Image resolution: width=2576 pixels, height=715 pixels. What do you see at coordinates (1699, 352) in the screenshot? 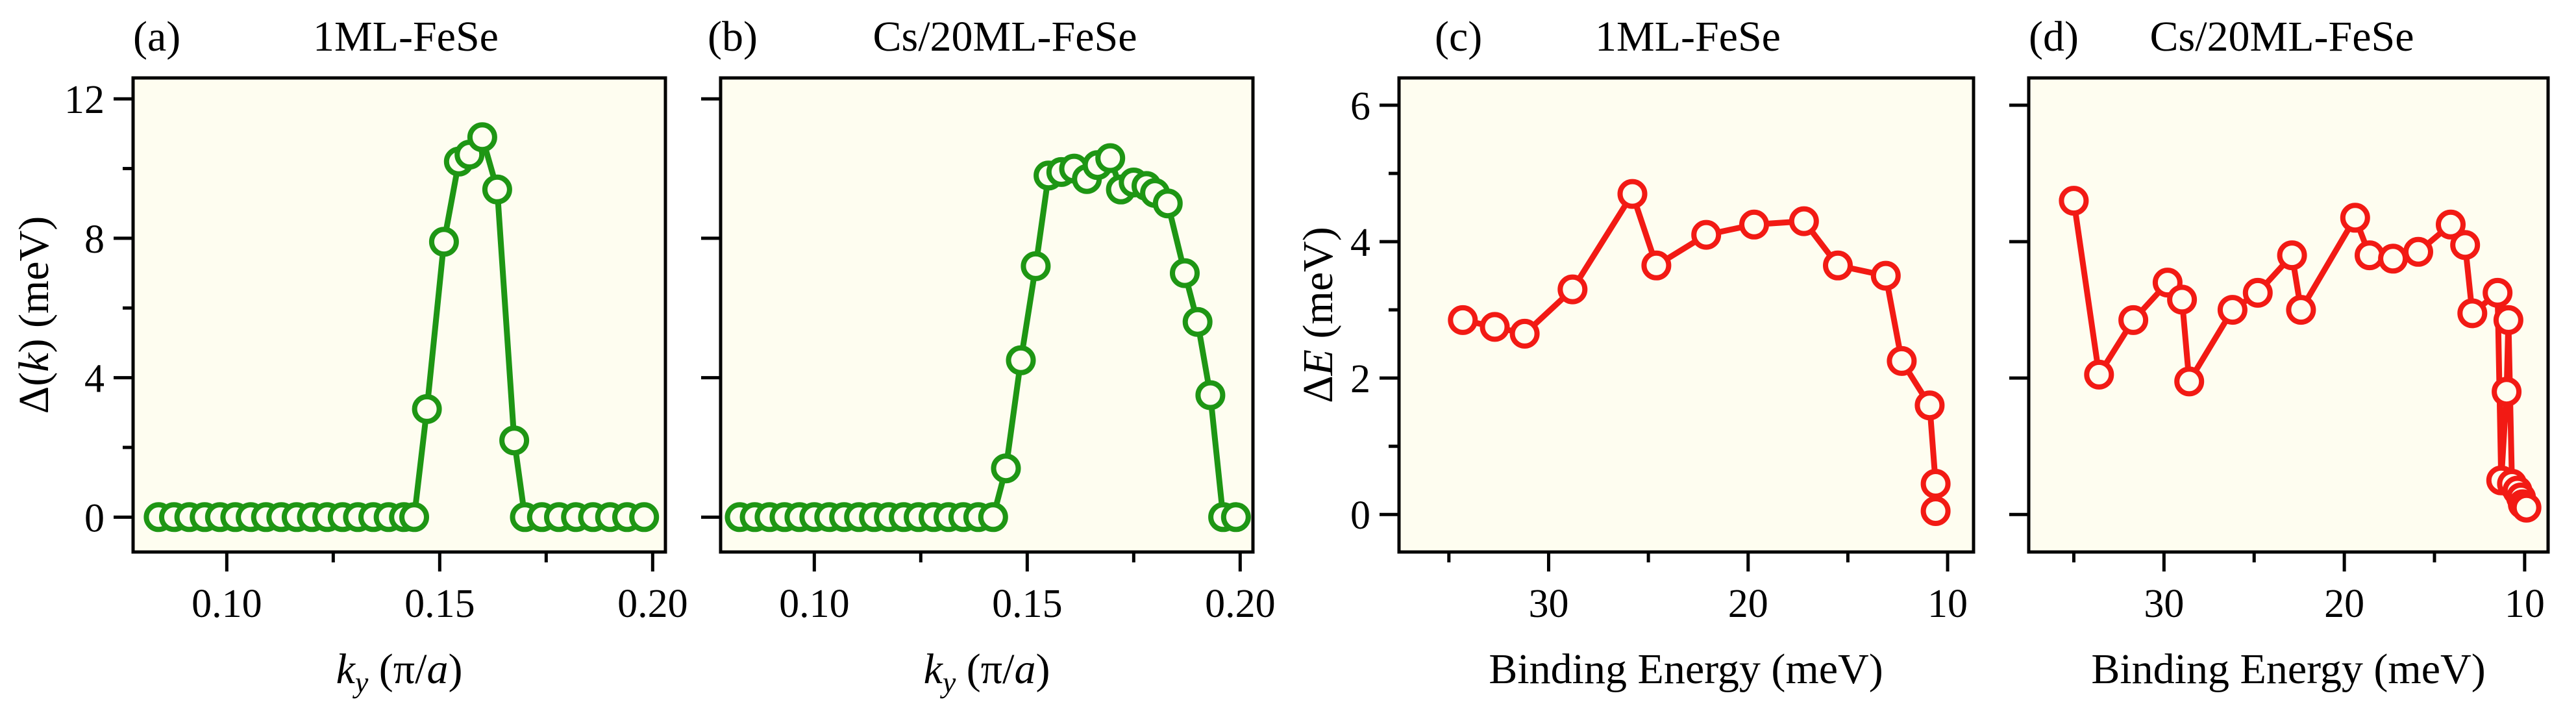
I see `series-c` at bounding box center [1699, 352].